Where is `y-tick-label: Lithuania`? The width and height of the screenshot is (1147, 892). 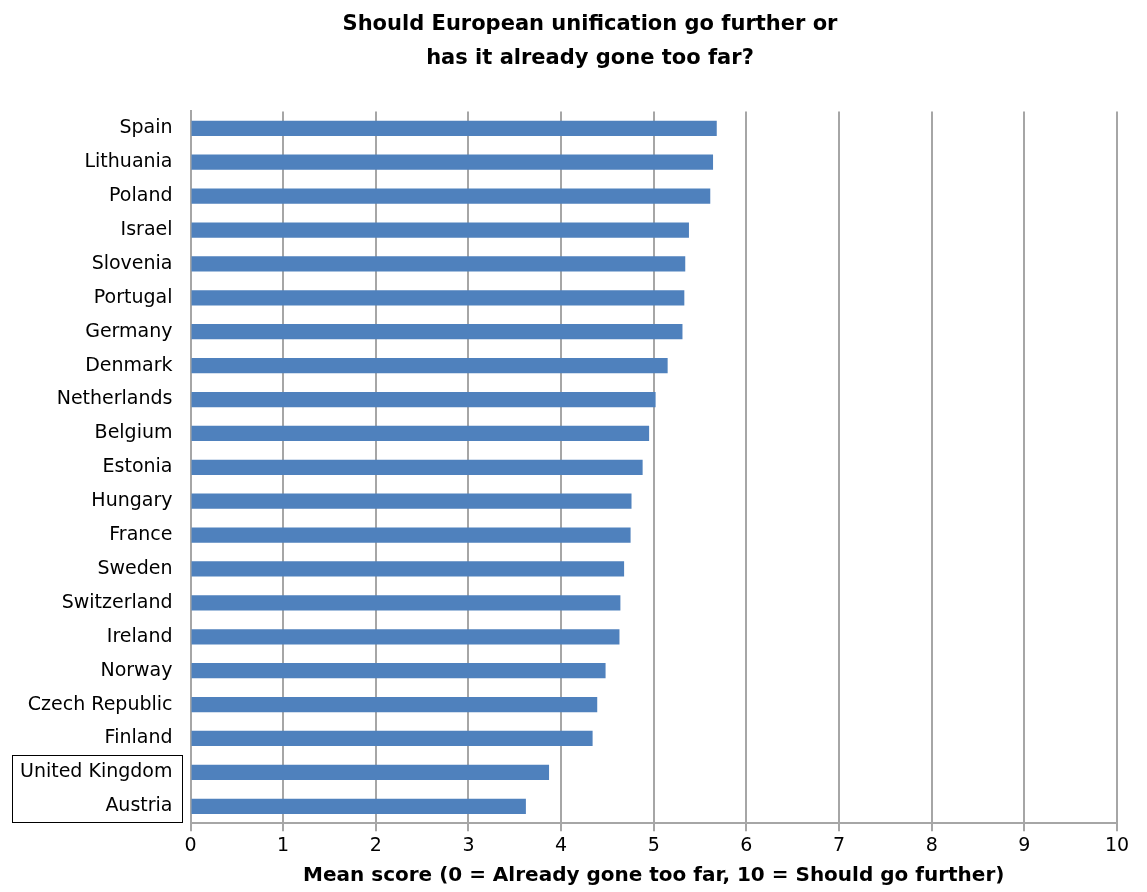
y-tick-label: Lithuania is located at coordinates (128, 160).